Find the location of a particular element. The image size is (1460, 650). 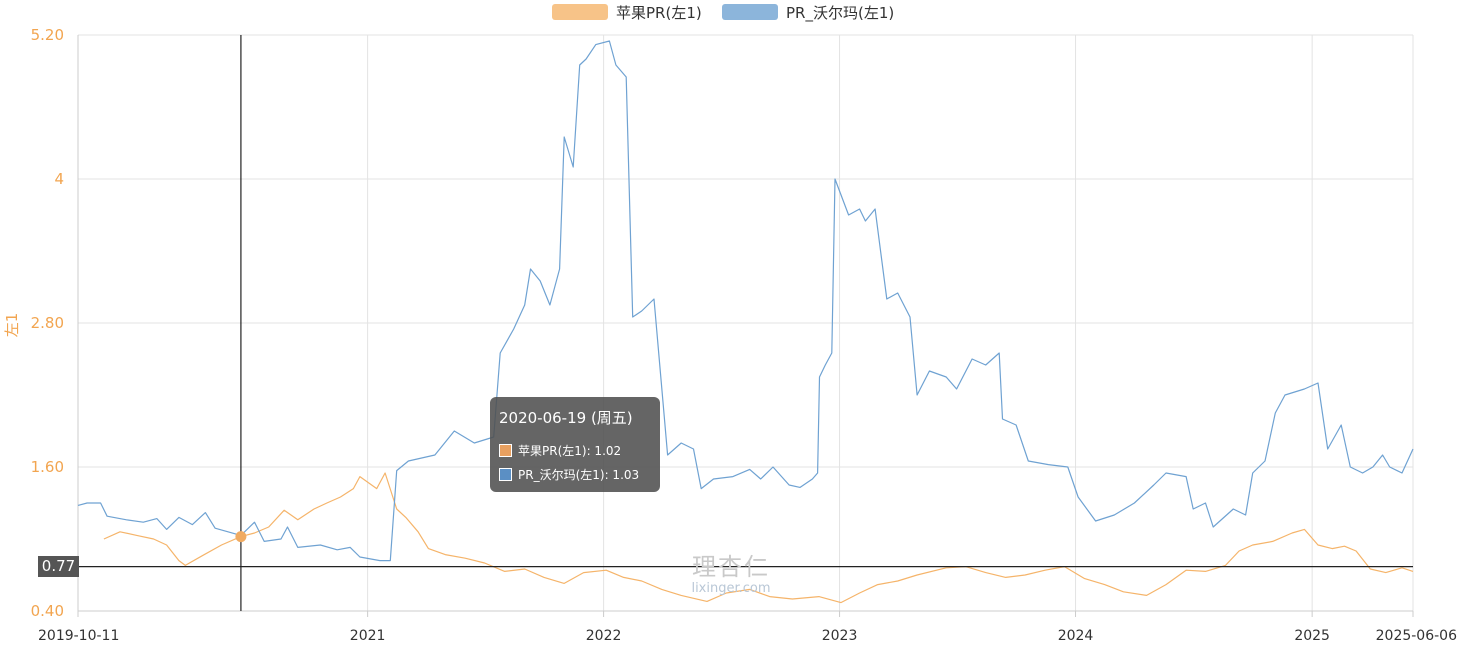

x-tick-label: 2025-06-06 is located at coordinates (1416, 636).